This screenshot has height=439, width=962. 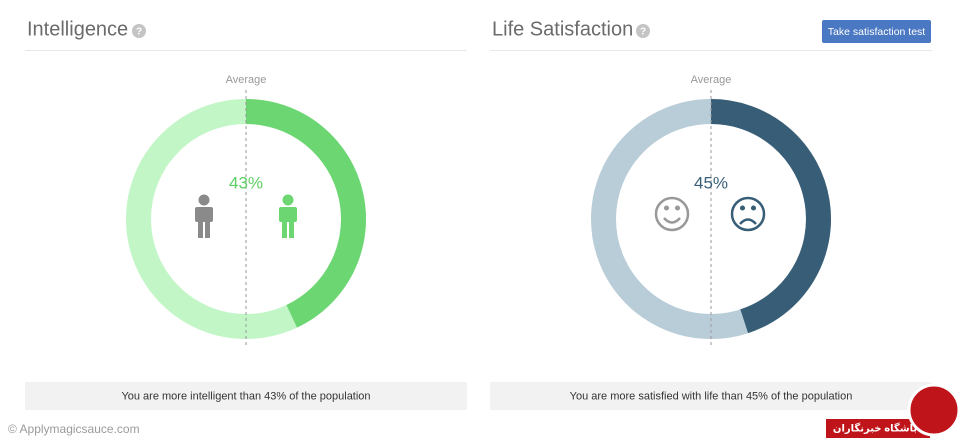 What do you see at coordinates (288, 216) in the screenshot?
I see `you-person-icon` at bounding box center [288, 216].